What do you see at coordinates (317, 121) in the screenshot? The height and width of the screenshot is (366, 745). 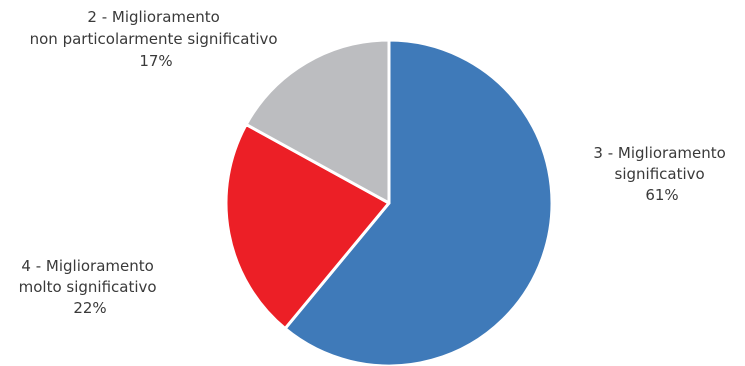 I see `pie-slice-17-percent` at bounding box center [317, 121].